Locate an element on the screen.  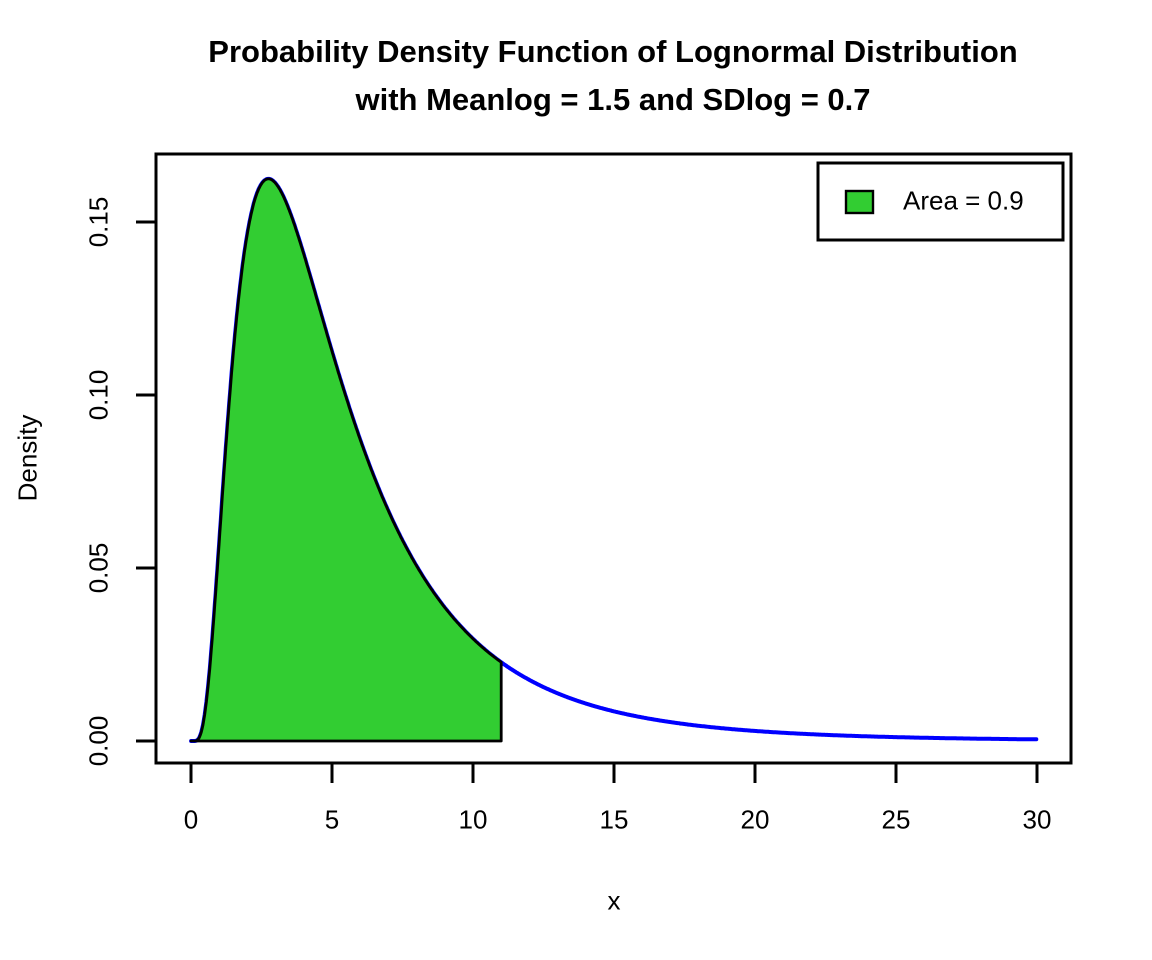
x-tick-label-30: 30 is located at coordinates (1037, 819).